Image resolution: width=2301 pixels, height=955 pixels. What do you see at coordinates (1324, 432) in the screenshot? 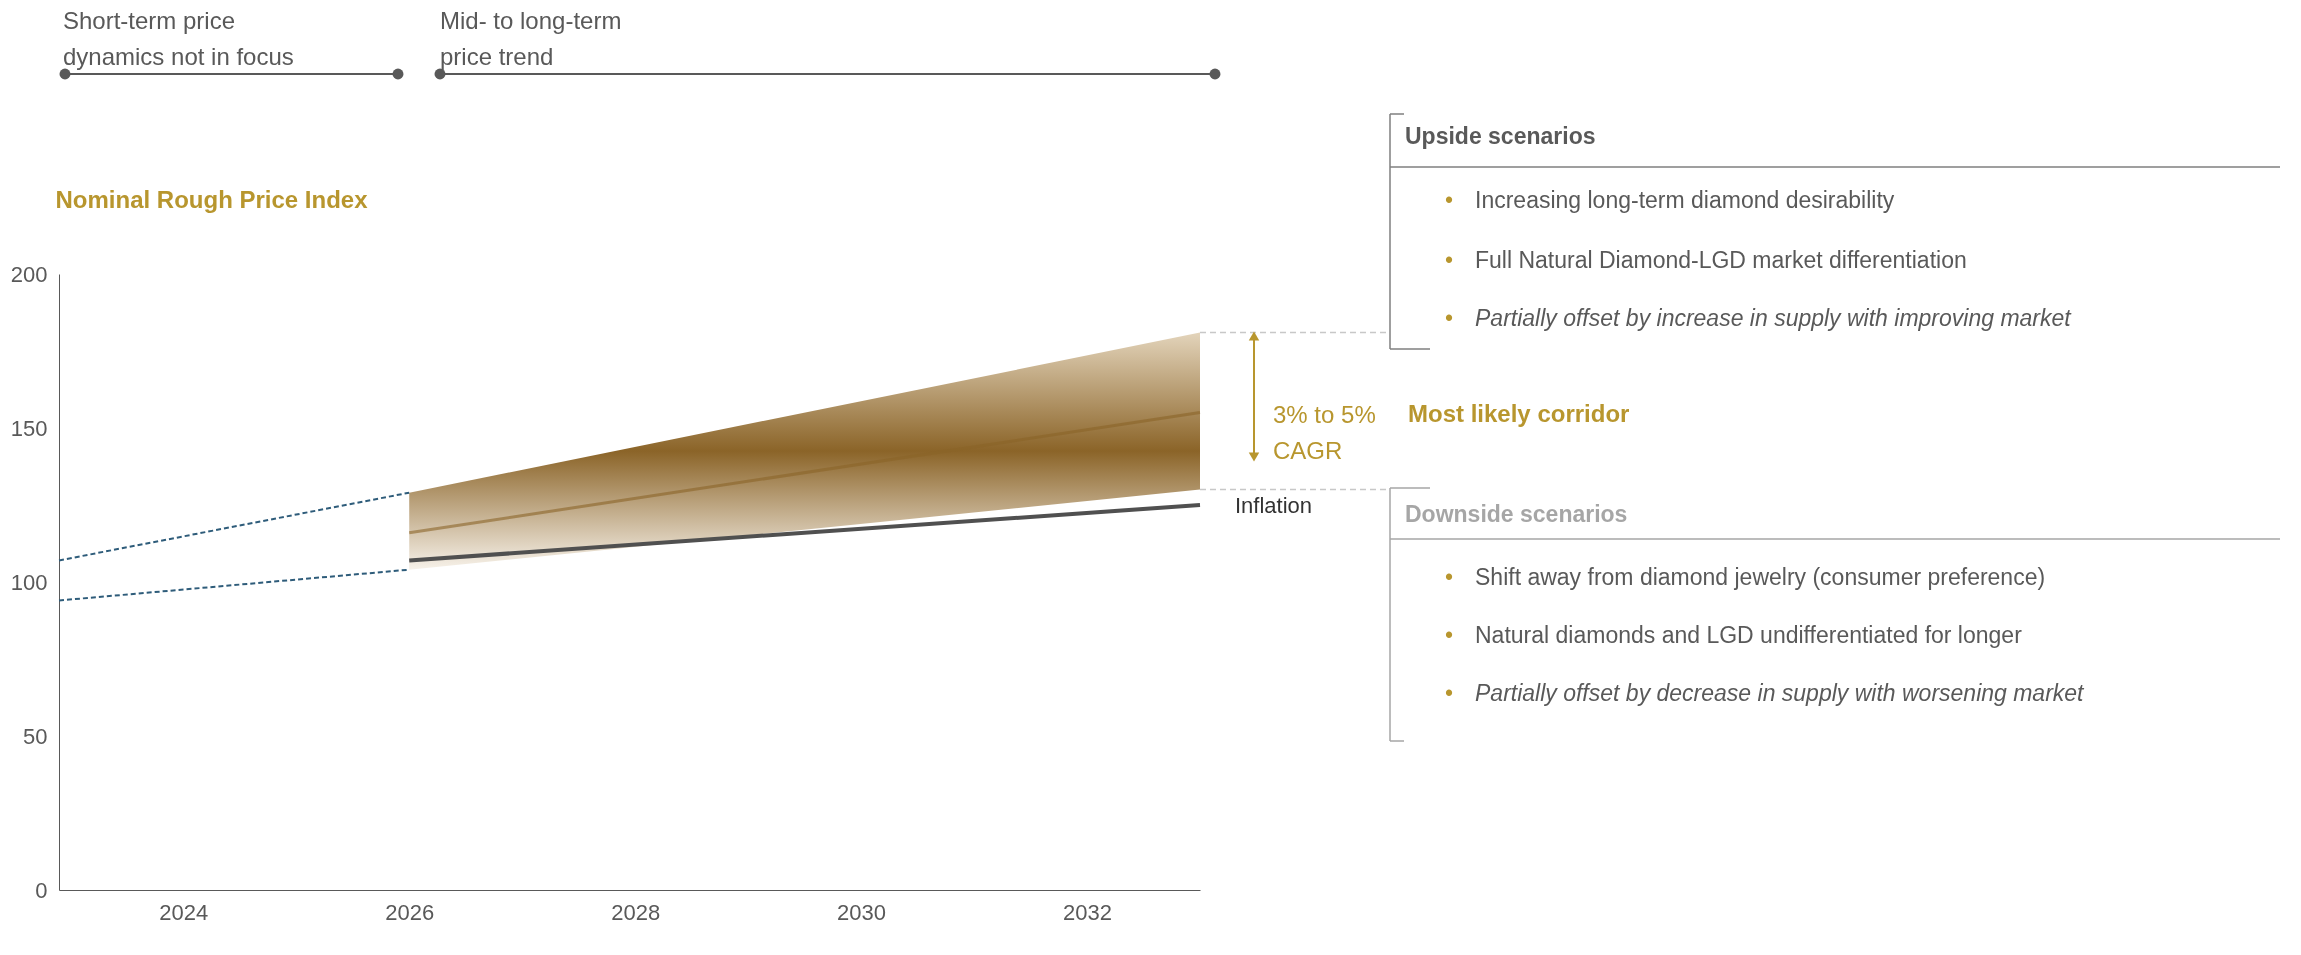
I see `text: 3% to 5% CAGR` at bounding box center [1324, 432].